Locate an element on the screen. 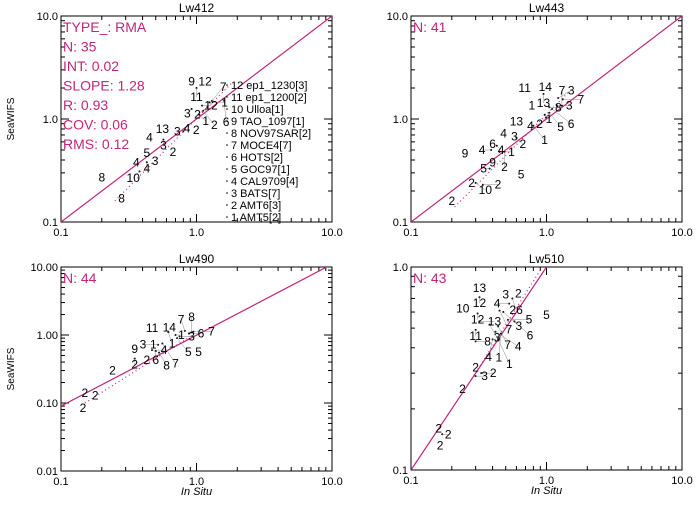 The image size is (700, 505). y-tick-label: 10.0 is located at coordinates (47, 17).